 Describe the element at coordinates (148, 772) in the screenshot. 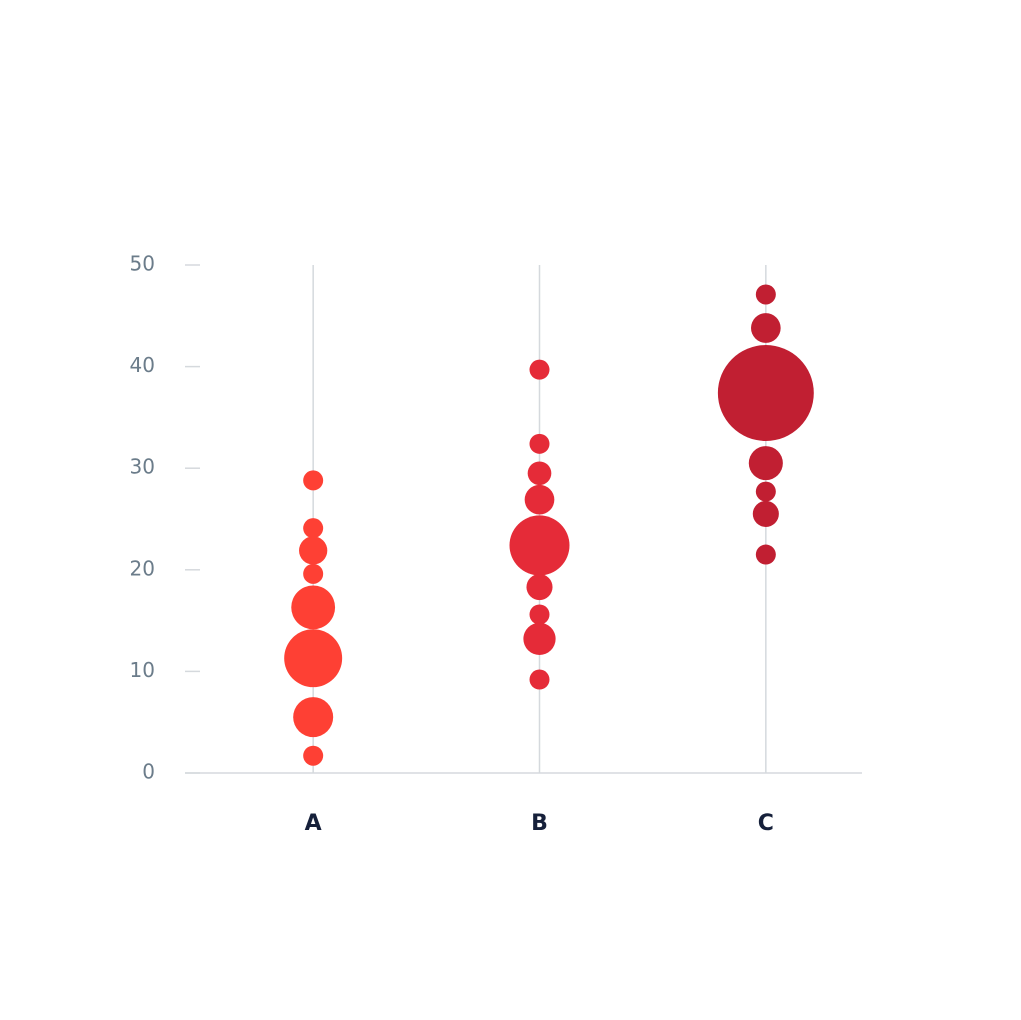

I see `y-tick-label: 0` at that location.